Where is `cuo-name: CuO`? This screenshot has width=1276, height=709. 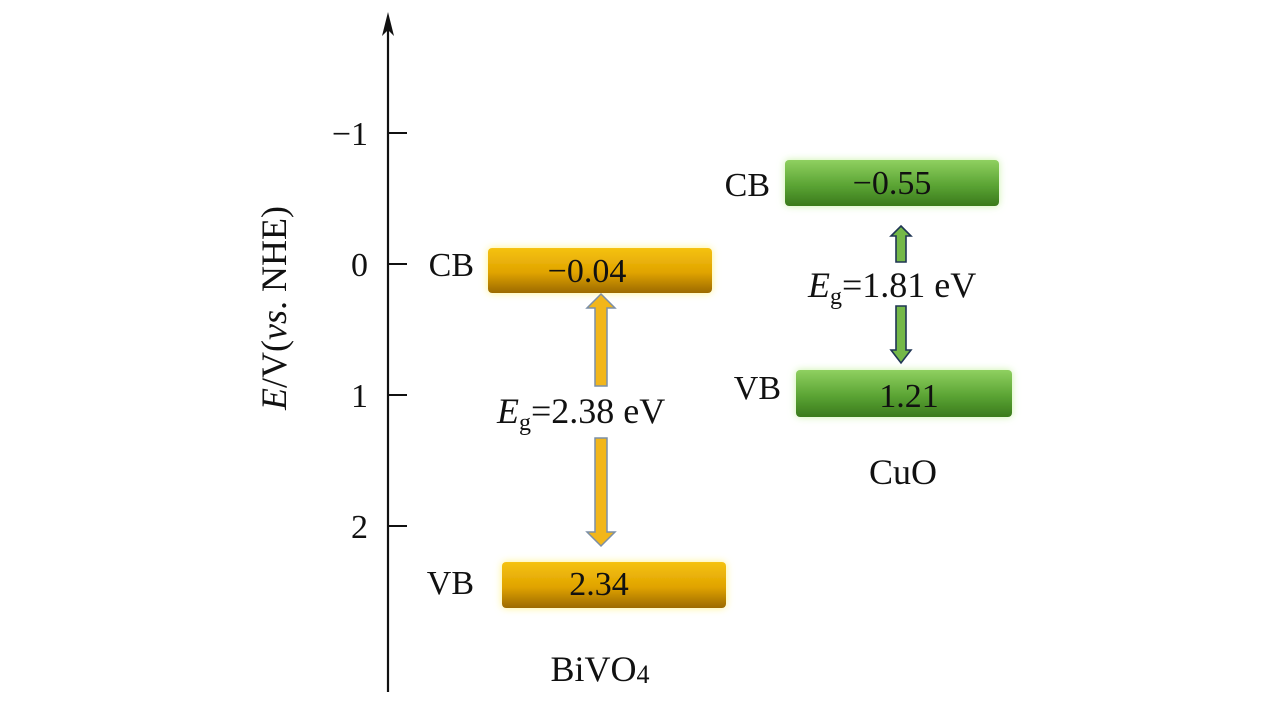 cuo-name: CuO is located at coordinates (903, 472).